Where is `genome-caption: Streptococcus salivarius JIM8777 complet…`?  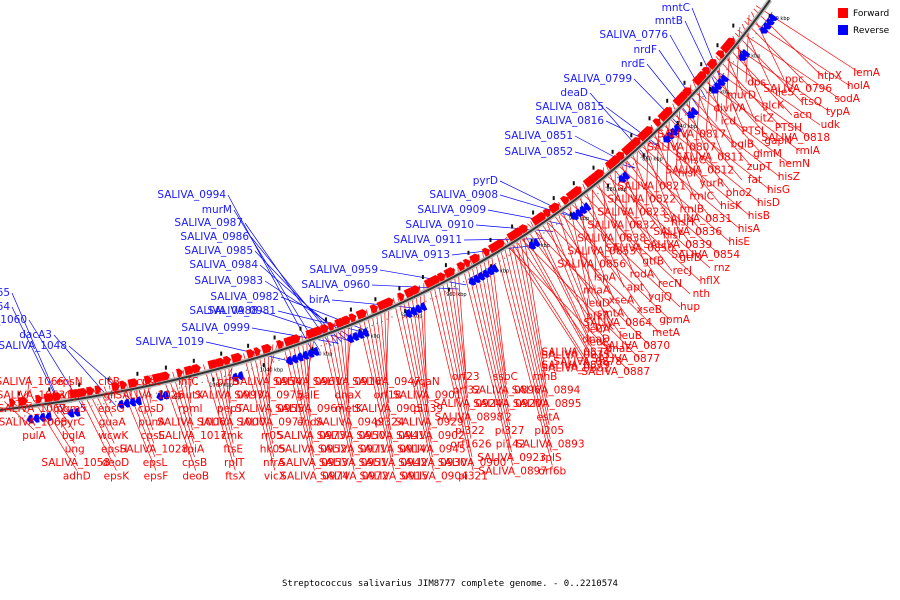
genome-caption: Streptococcus salivarius JIM8777 complet… is located at coordinates (450, 584).